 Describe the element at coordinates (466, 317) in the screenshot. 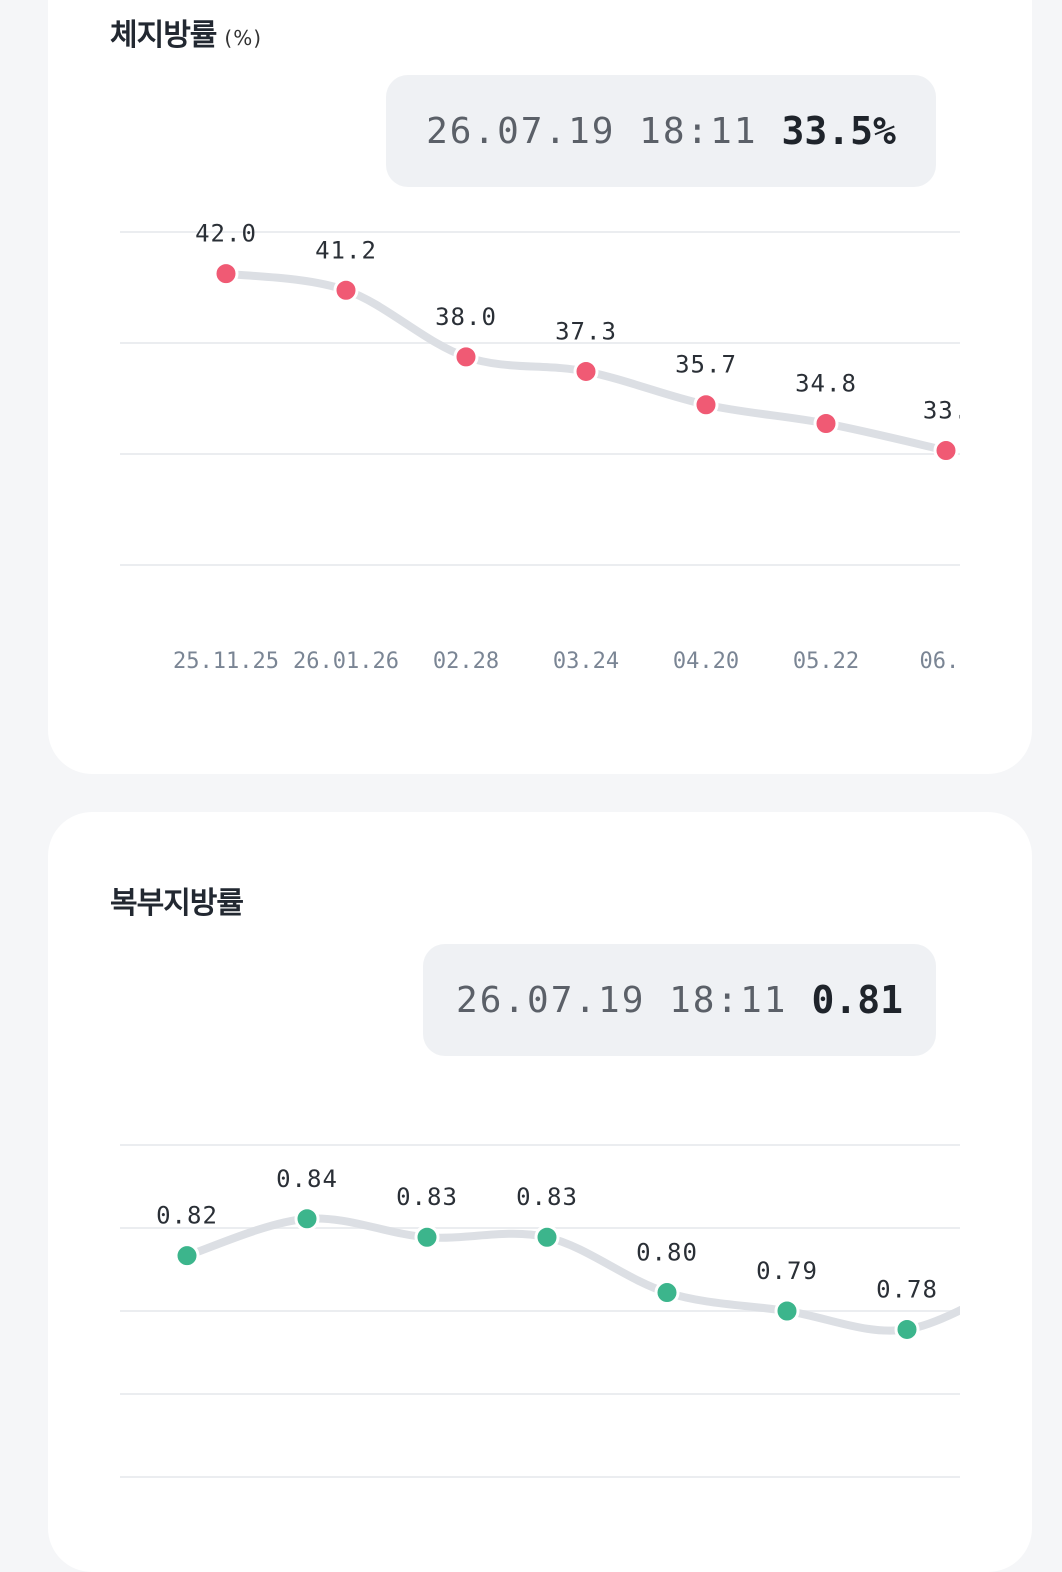

I see `body-fat-data-label: 38.0` at that location.